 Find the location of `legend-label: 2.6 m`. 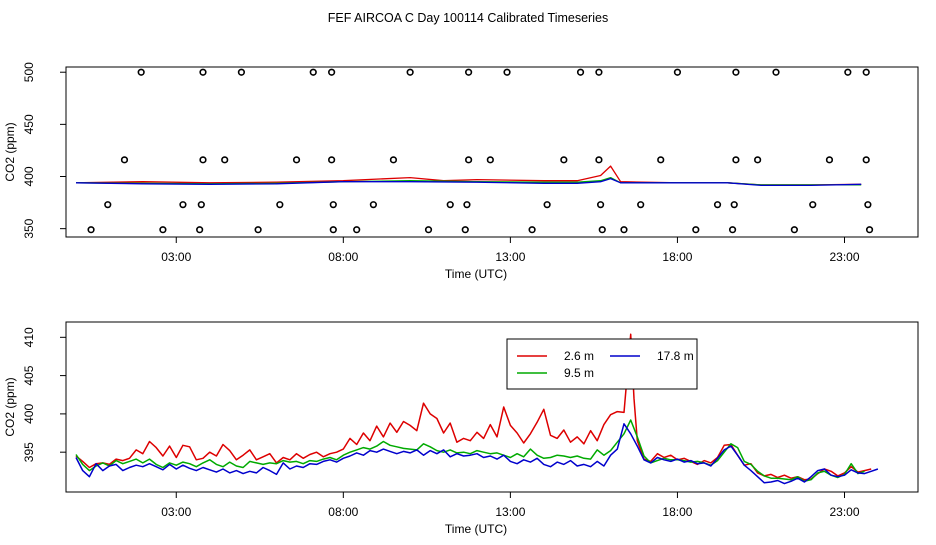

legend-label: 2.6 m is located at coordinates (579, 356).